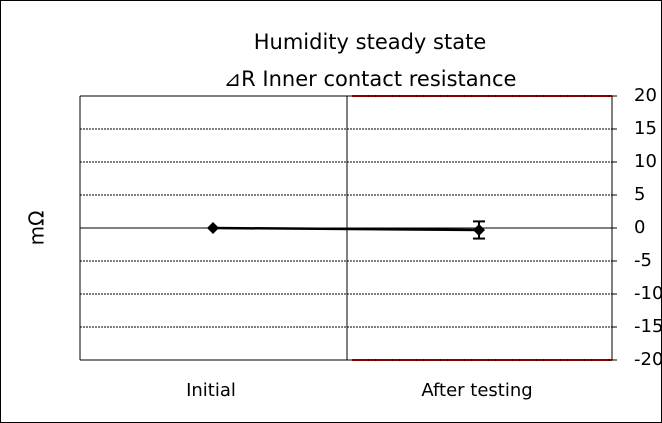 This screenshot has width=662, height=423. Describe the element at coordinates (37, 228) in the screenshot. I see `y-axis-label: mΩ` at that location.